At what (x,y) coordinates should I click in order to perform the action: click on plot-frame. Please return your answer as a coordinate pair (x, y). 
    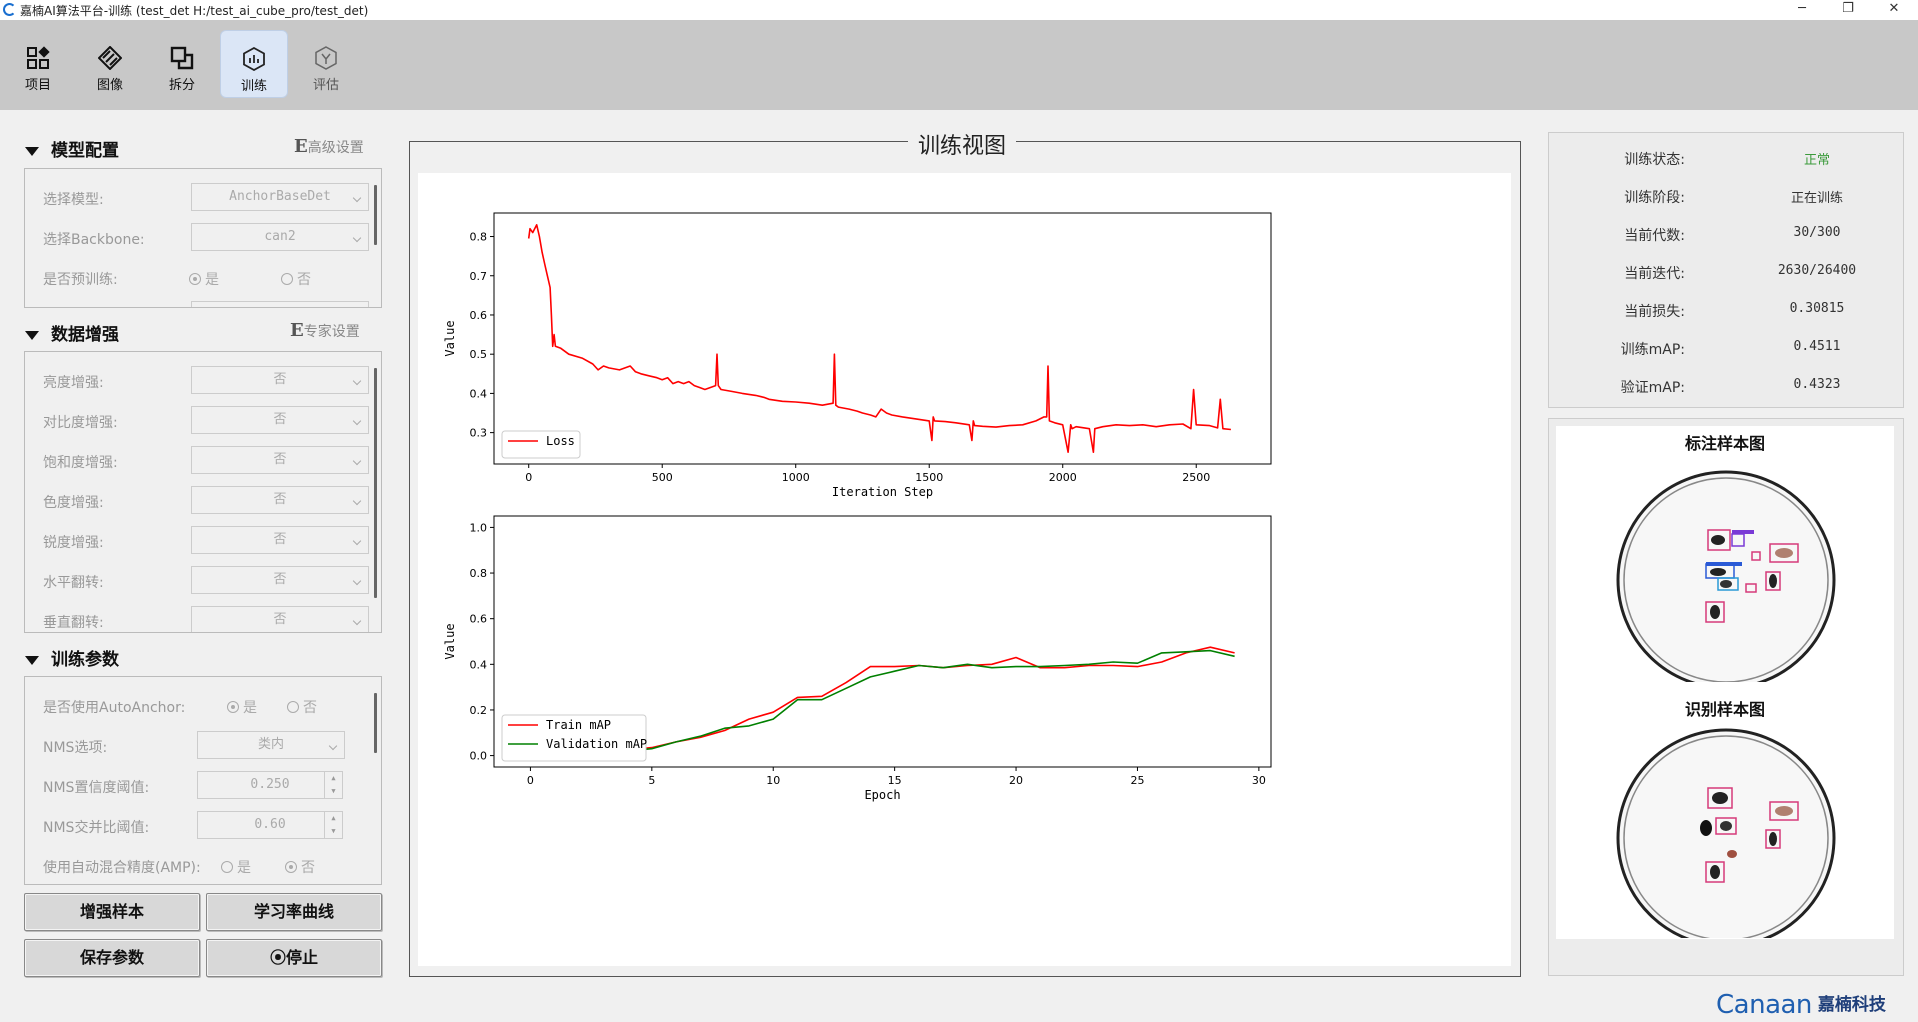
    Looking at the image, I should click on (882, 338).